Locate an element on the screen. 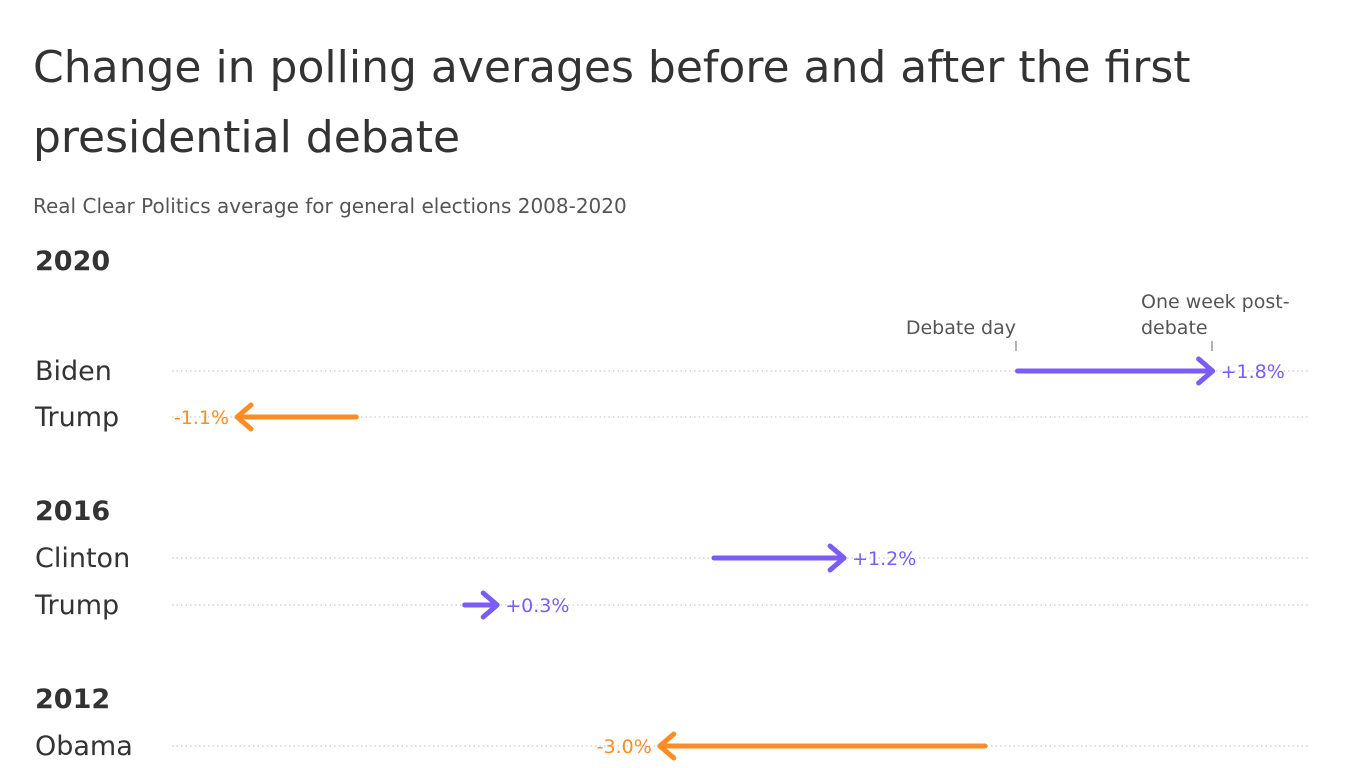  candidate-name: Biden is located at coordinates (73, 371).